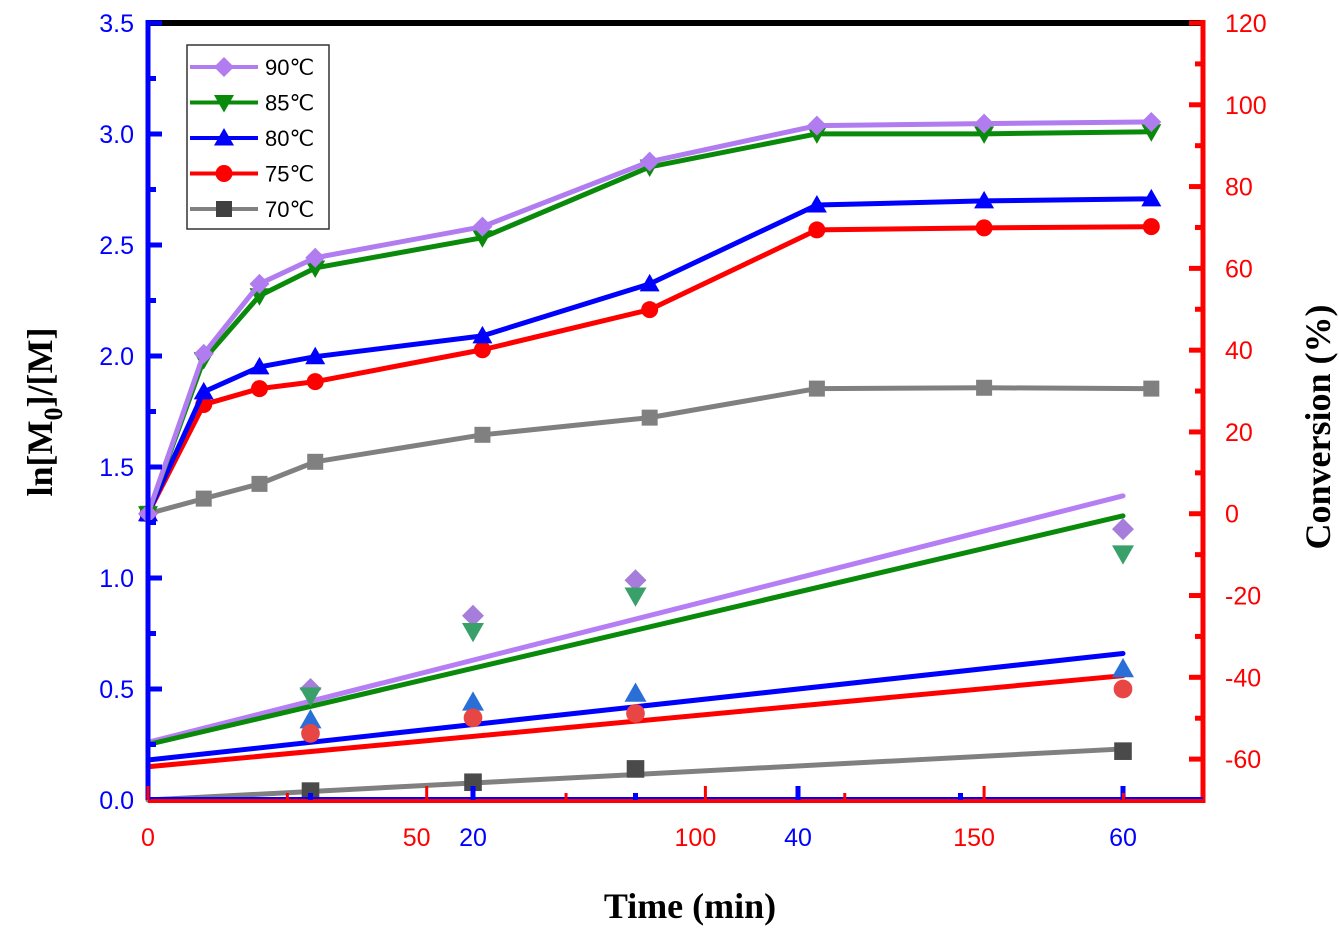 The width and height of the screenshot is (1339, 932). Describe the element at coordinates (1318, 427) in the screenshot. I see `y-axis-right-title: Conversion (%)` at that location.